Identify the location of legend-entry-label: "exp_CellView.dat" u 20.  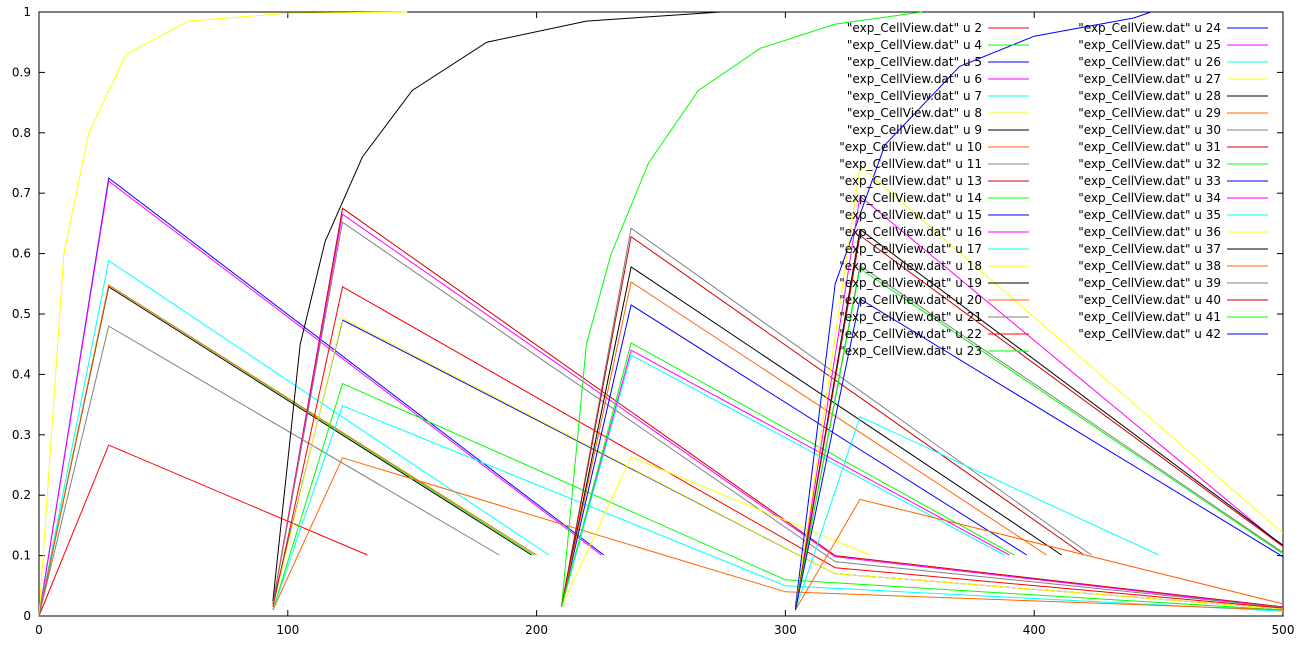
(910, 300).